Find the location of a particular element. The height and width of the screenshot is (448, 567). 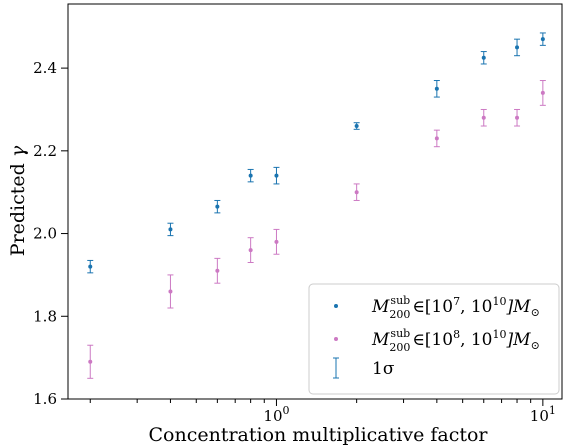

y-tick-label: 2.0 is located at coordinates (45, 234).